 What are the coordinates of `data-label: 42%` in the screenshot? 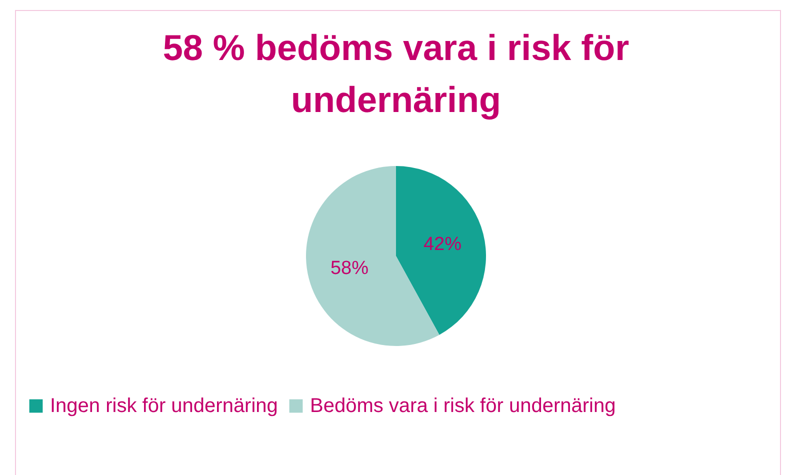 It's located at (442, 245).